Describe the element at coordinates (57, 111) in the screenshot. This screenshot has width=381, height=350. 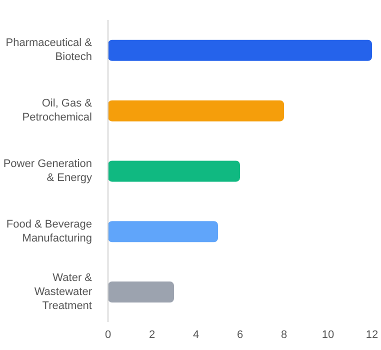
I see `y-tick-label: Oil, Gas & Petrochemical` at that location.